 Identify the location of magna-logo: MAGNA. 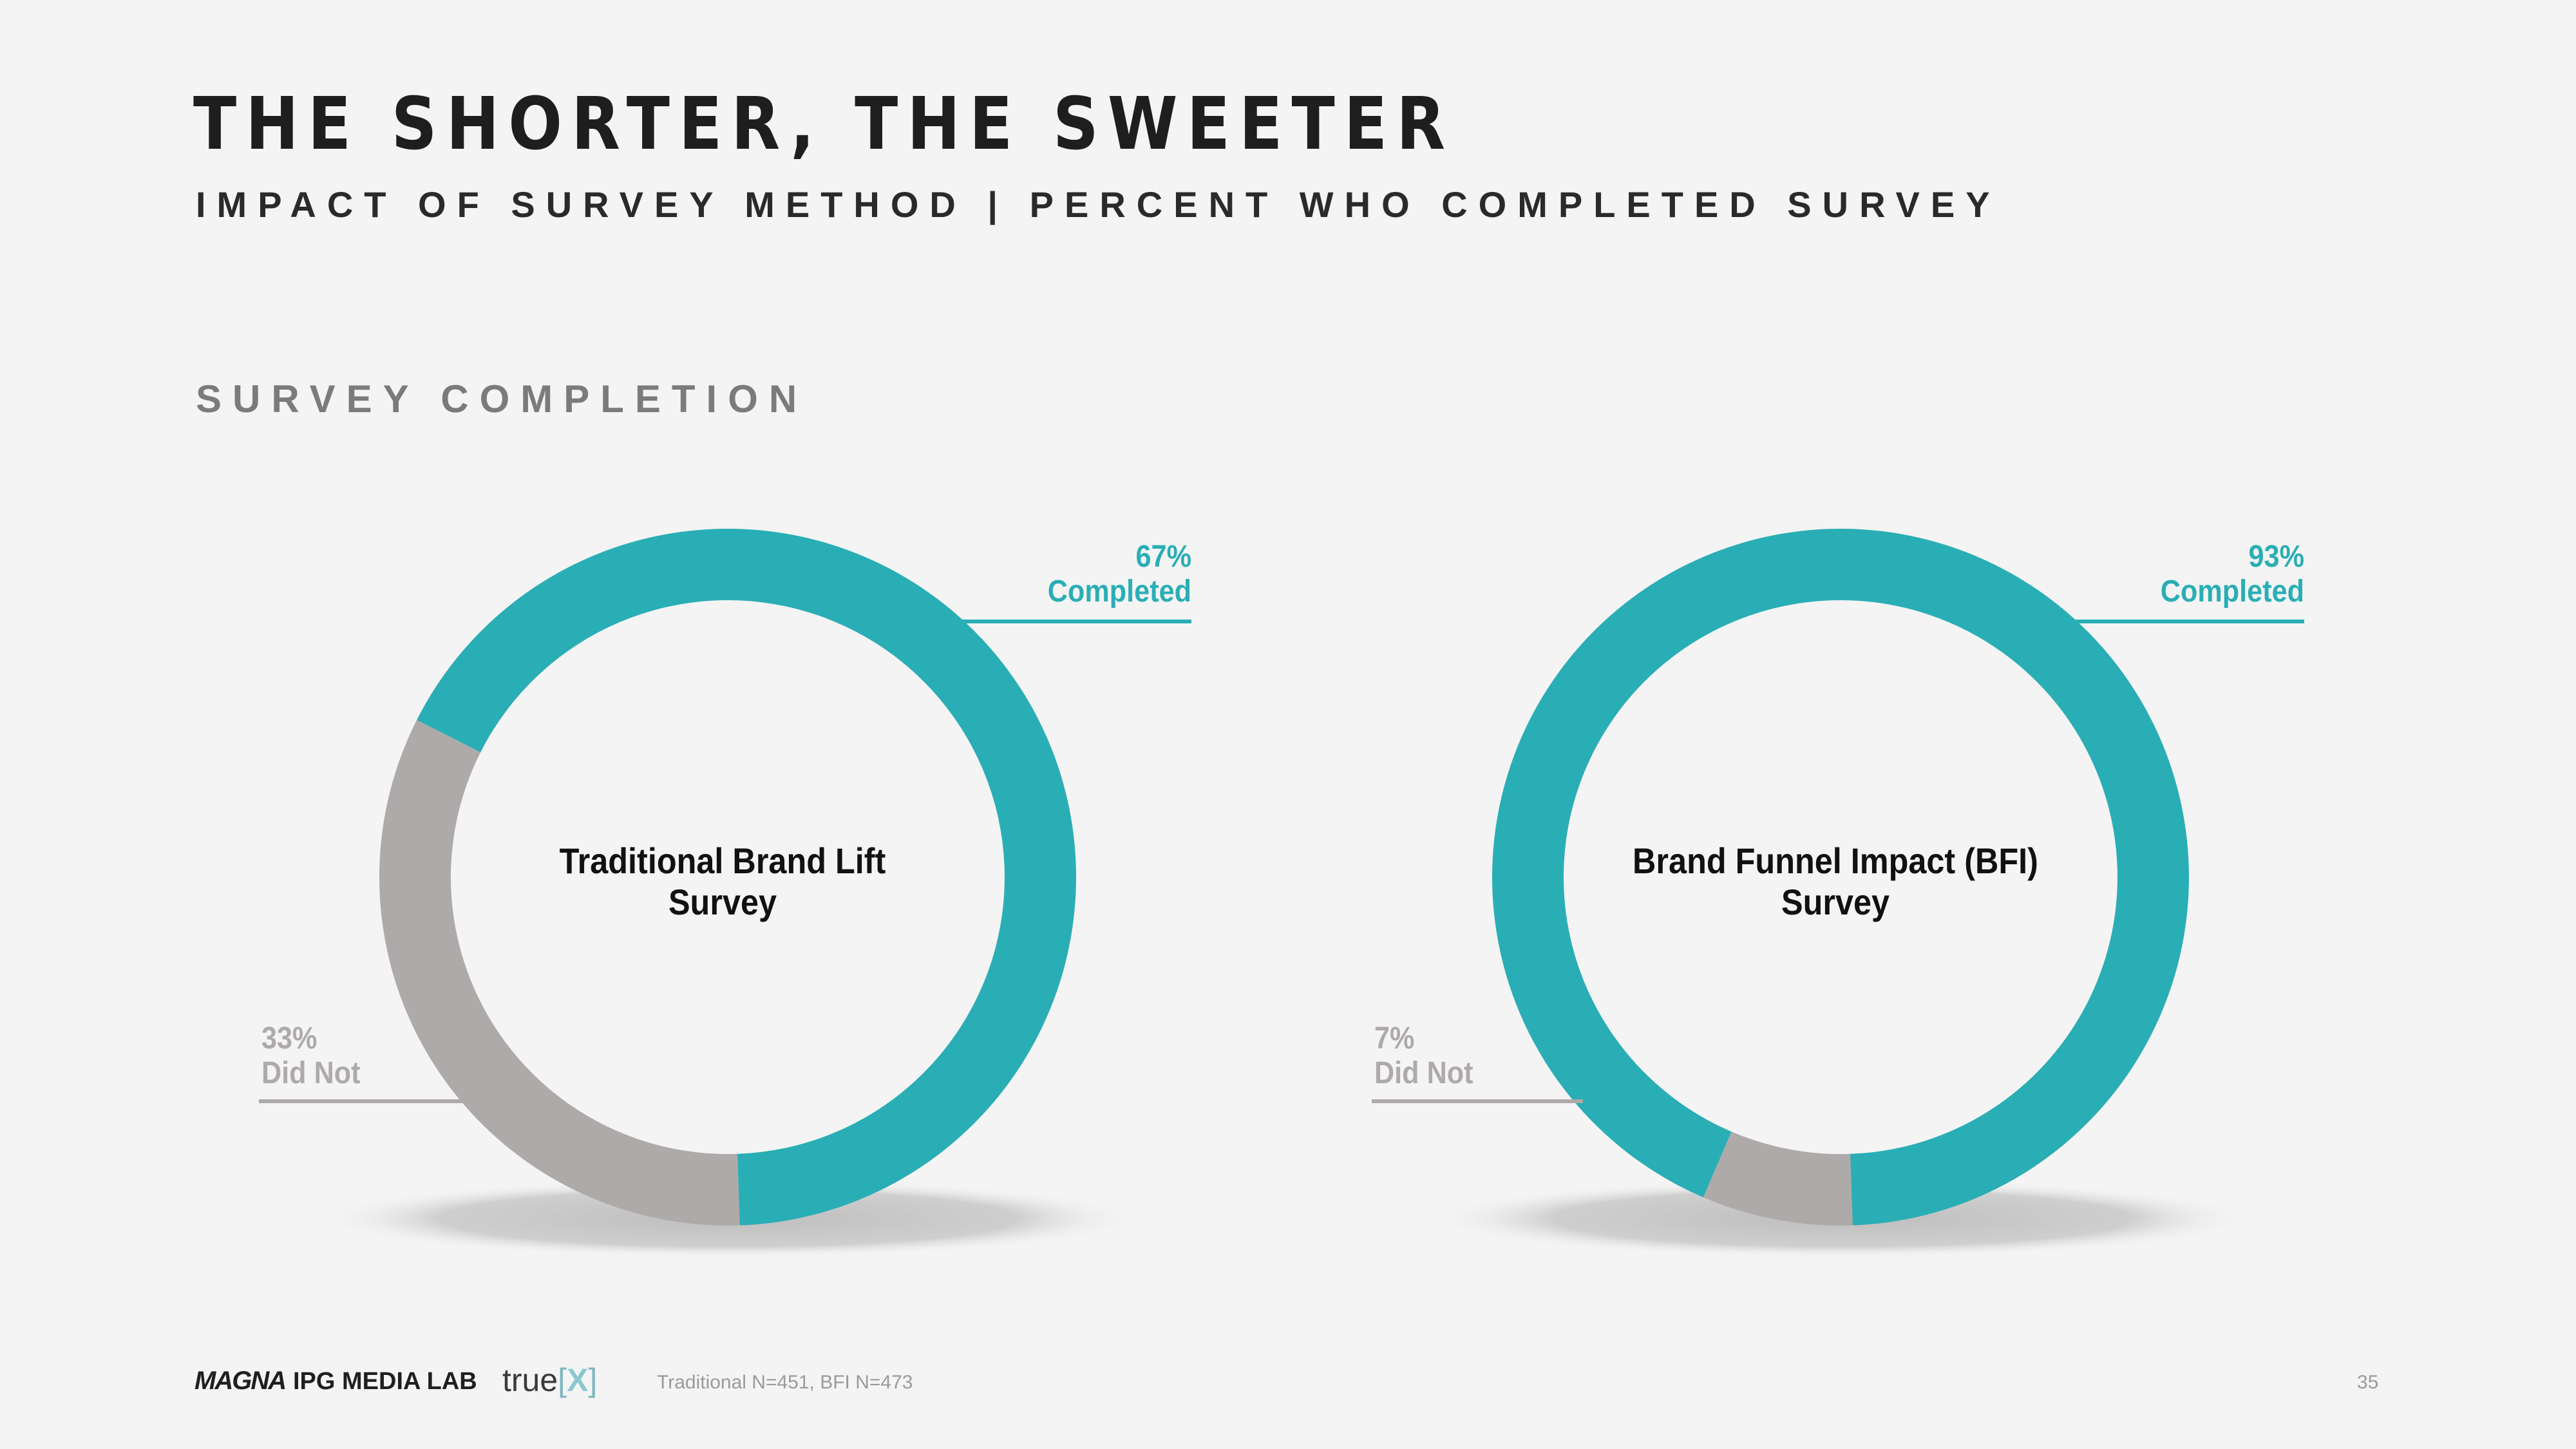
(240, 1381).